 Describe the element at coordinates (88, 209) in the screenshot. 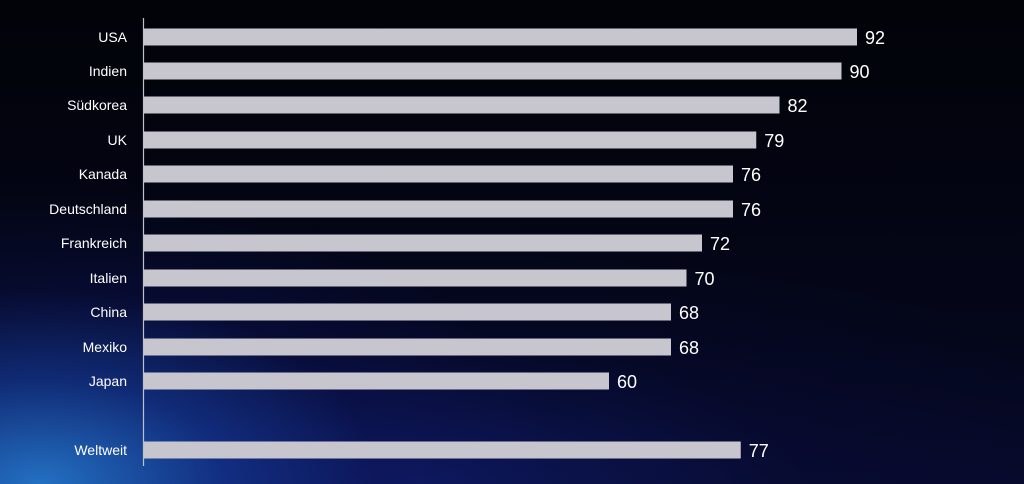

I see `category-label-deutschland: Deutschland` at that location.